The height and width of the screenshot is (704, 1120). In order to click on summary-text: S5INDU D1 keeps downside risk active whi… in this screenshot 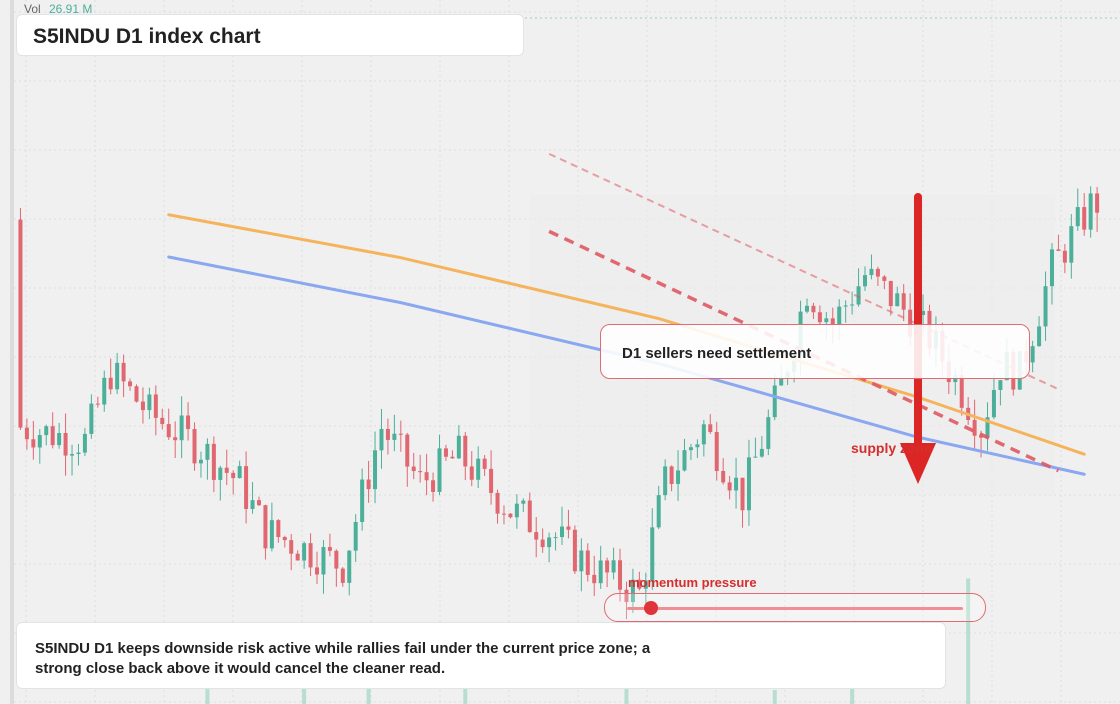, I will do `click(343, 658)`.